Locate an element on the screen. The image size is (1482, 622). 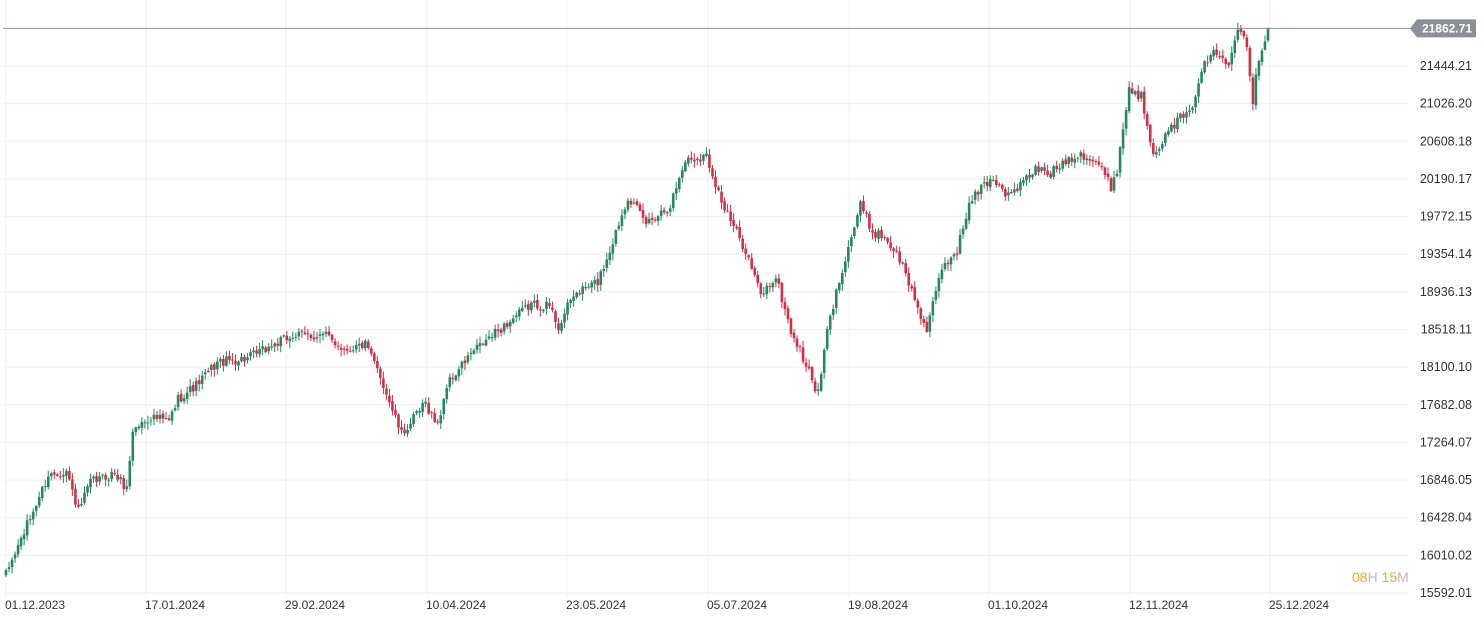
y-tick-label: 21444.21 is located at coordinates (1446, 66).